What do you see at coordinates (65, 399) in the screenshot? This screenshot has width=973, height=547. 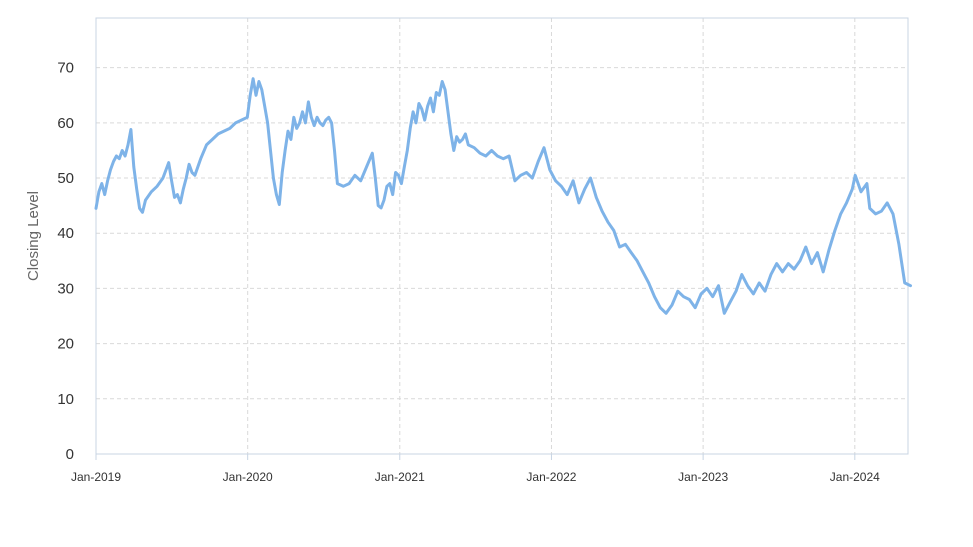 I see `y-tick-label: 10` at bounding box center [65, 399].